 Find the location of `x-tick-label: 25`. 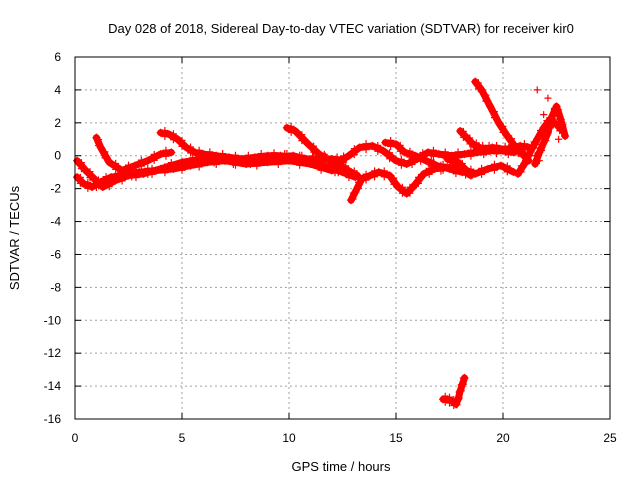

x-tick-label: 25 is located at coordinates (610, 438).